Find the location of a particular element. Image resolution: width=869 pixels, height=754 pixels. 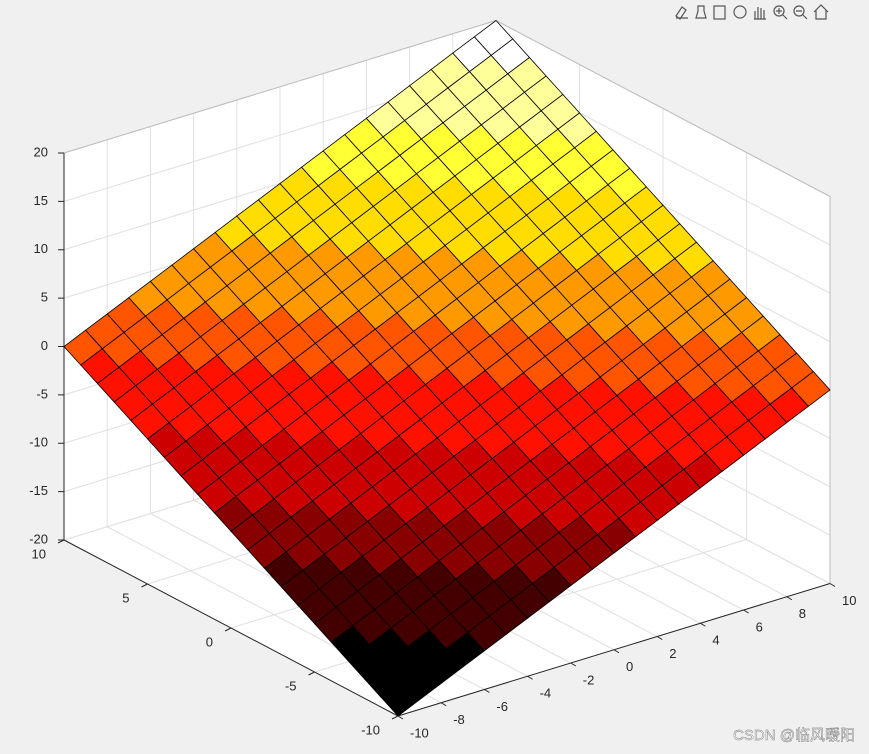

tool-datatip is located at coordinates (701, 12).